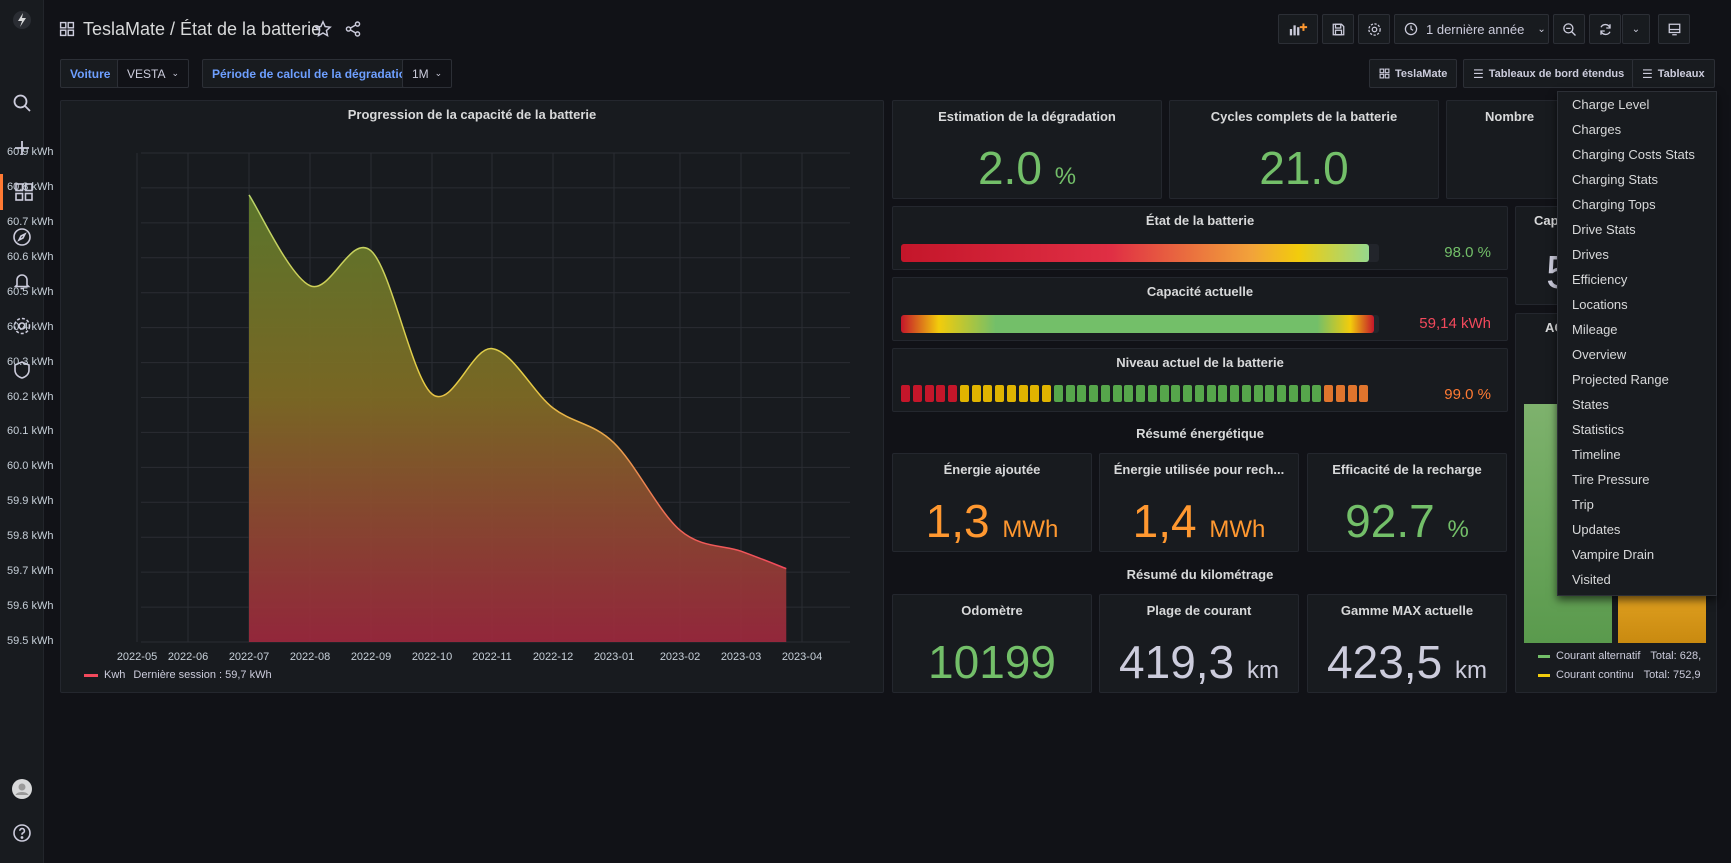 The width and height of the screenshot is (1731, 863). I want to click on section-km: Résumé du kilométrage, so click(1200, 574).